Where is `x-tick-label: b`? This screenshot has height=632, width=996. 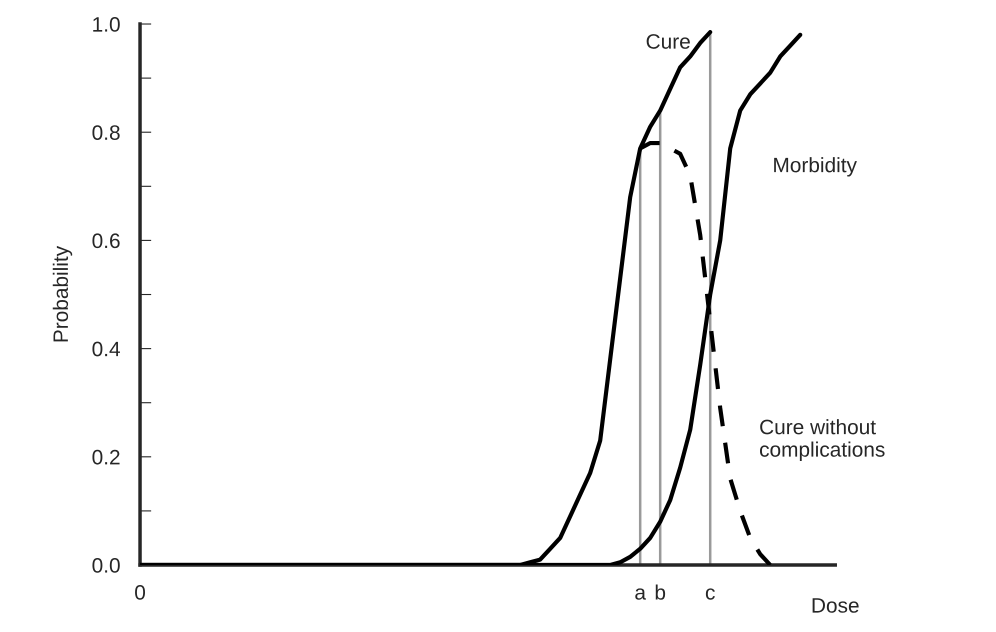 x-tick-label: b is located at coordinates (661, 592).